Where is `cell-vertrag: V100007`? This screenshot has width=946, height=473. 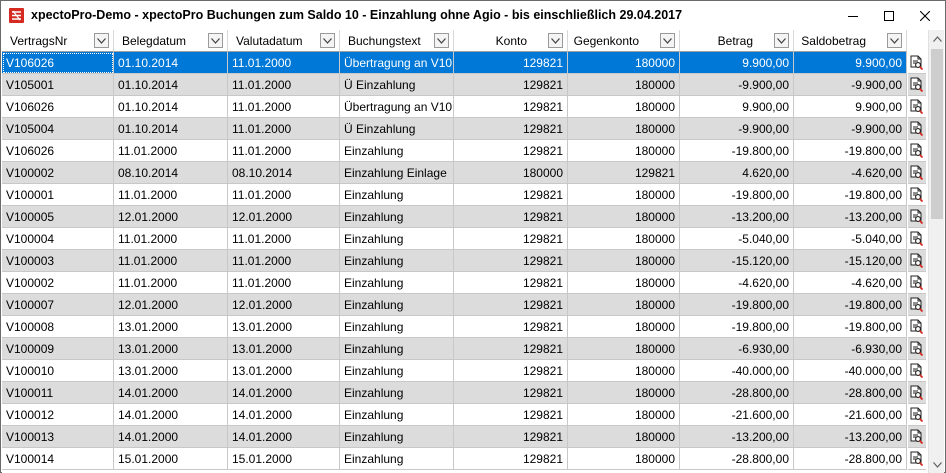
cell-vertrag: V100007 is located at coordinates (58, 305).